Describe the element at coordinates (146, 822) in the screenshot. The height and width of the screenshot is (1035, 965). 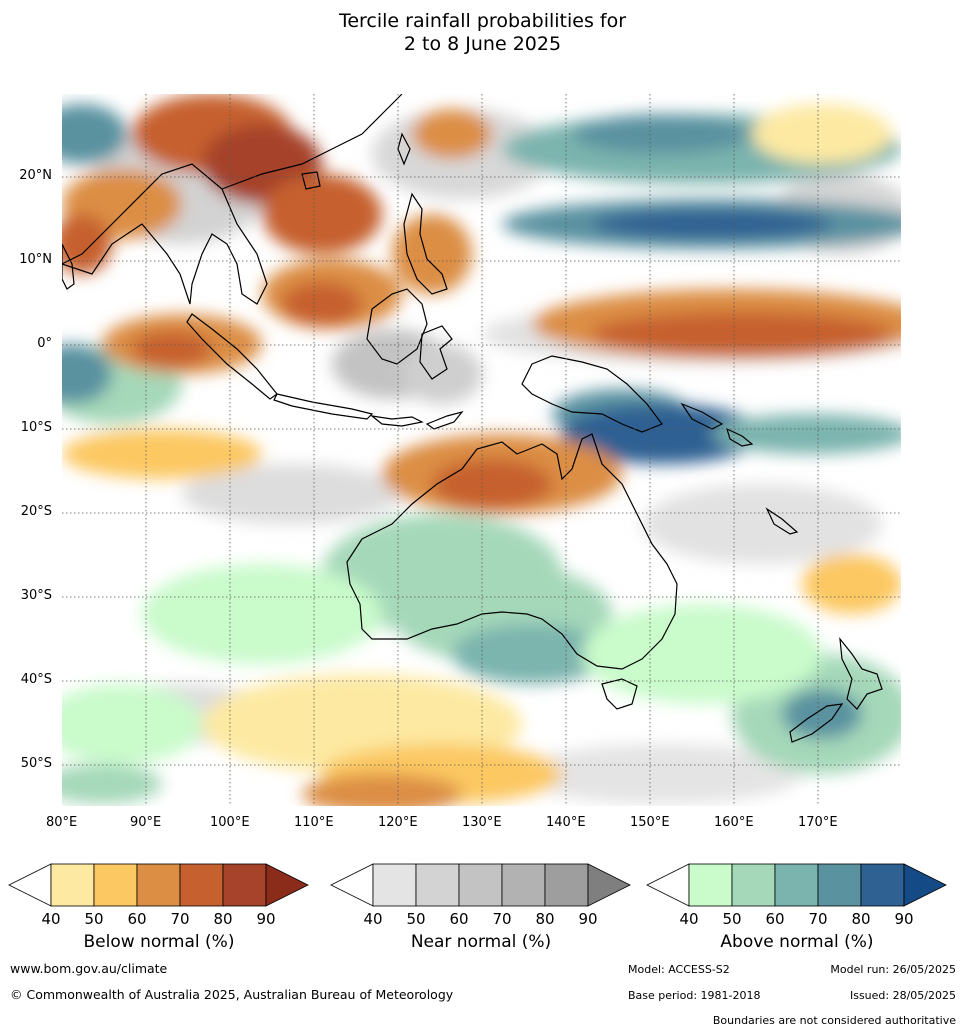
I see `lon-tick-label: 90°E` at that location.